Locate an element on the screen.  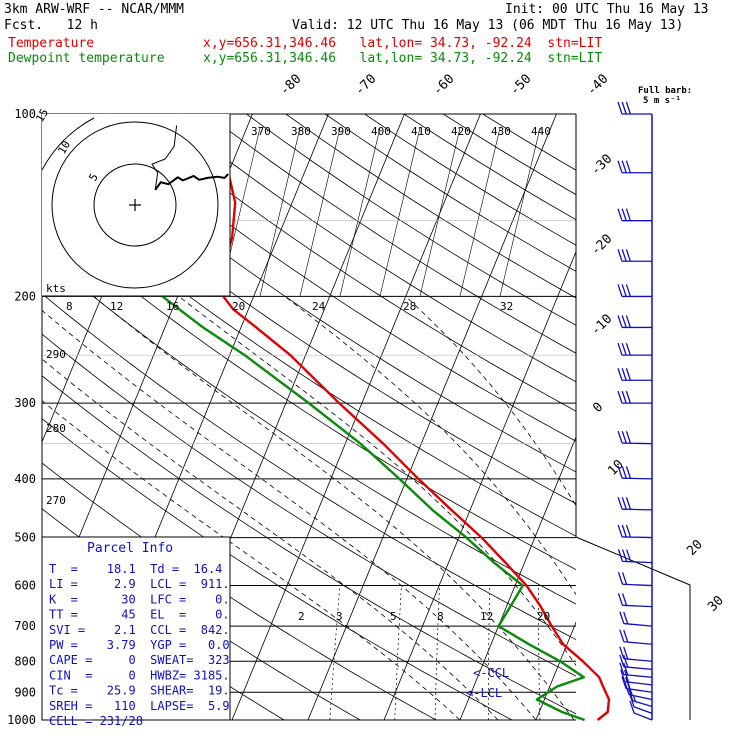
parcel-info-row: Tc = 25.9 SHEAR= 19. is located at coordinates (139, 691).